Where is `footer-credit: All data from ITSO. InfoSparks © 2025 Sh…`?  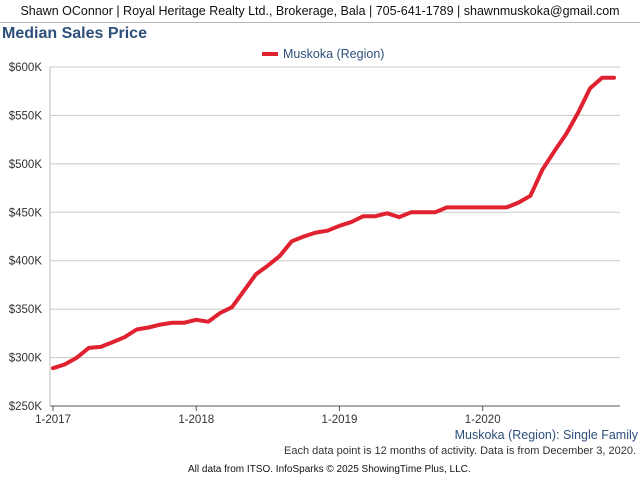
footer-credit: All data from ITSO. InfoSparks © 2025 Sh… is located at coordinates (329, 469).